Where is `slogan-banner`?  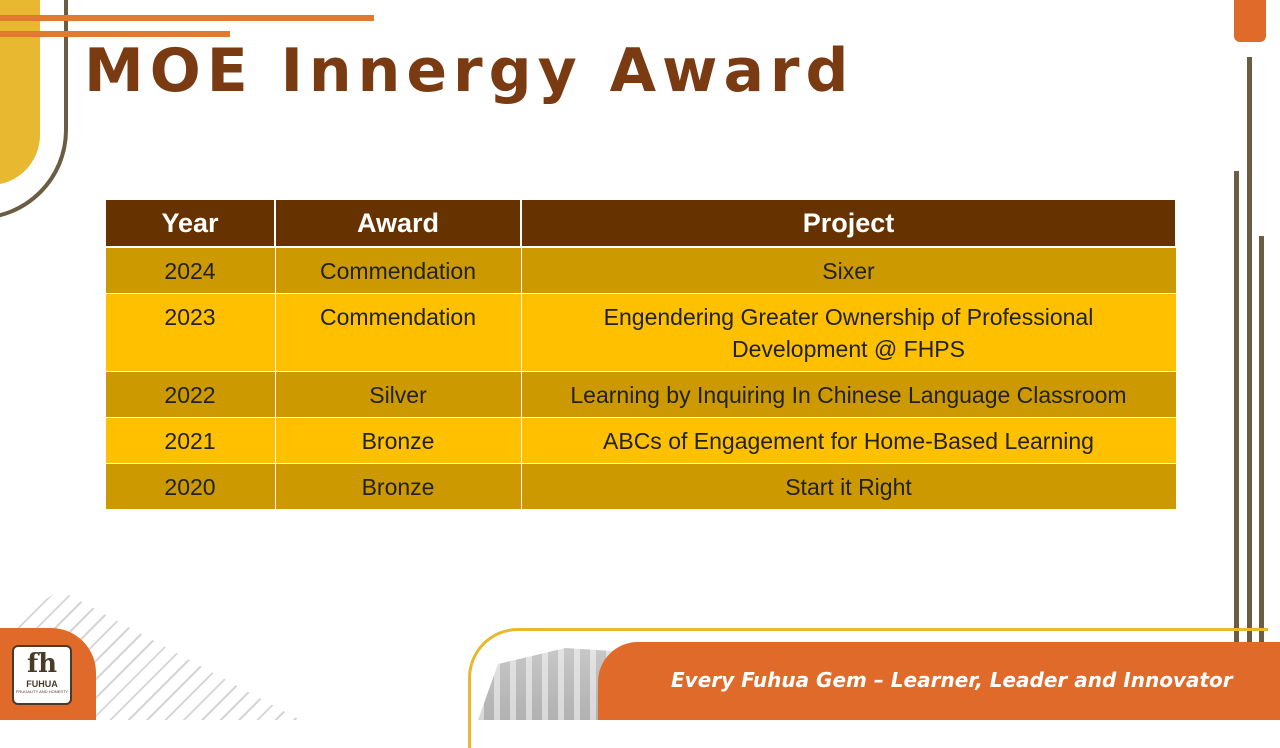
slogan-banner is located at coordinates (939, 681).